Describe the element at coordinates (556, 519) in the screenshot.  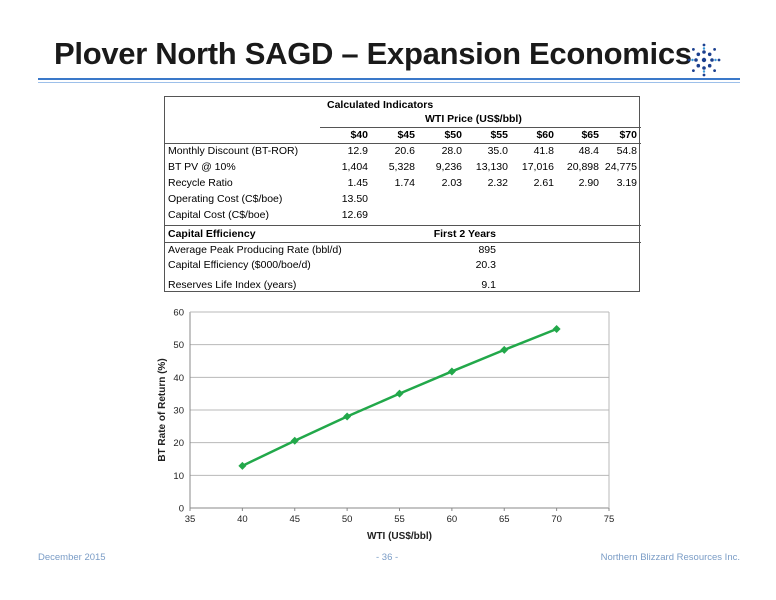
I see `x-tick-label: 70` at that location.